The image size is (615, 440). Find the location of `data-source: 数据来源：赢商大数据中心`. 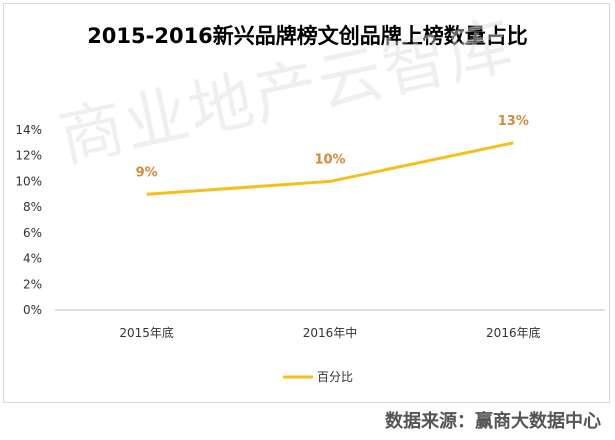

data-source: 数据来源：赢商大数据中心 is located at coordinates (493, 421).